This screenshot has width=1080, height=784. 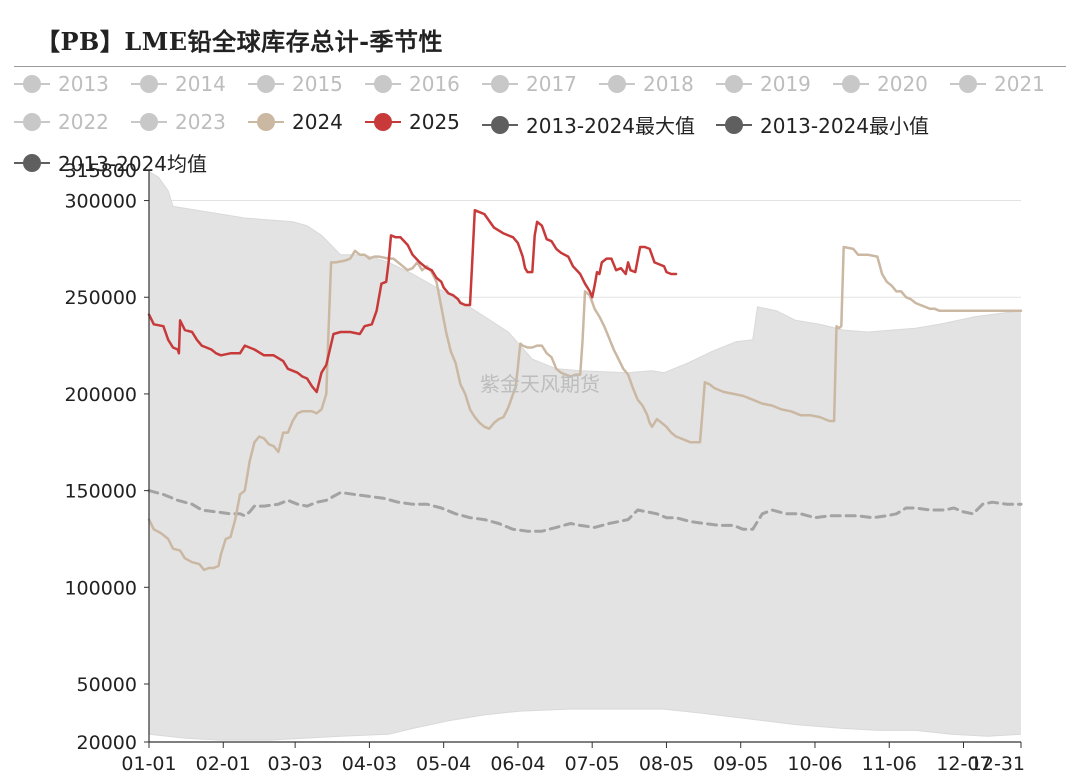 I want to click on legend-item-2013-2024均值: 2013-2024均值, so click(x=110, y=162).